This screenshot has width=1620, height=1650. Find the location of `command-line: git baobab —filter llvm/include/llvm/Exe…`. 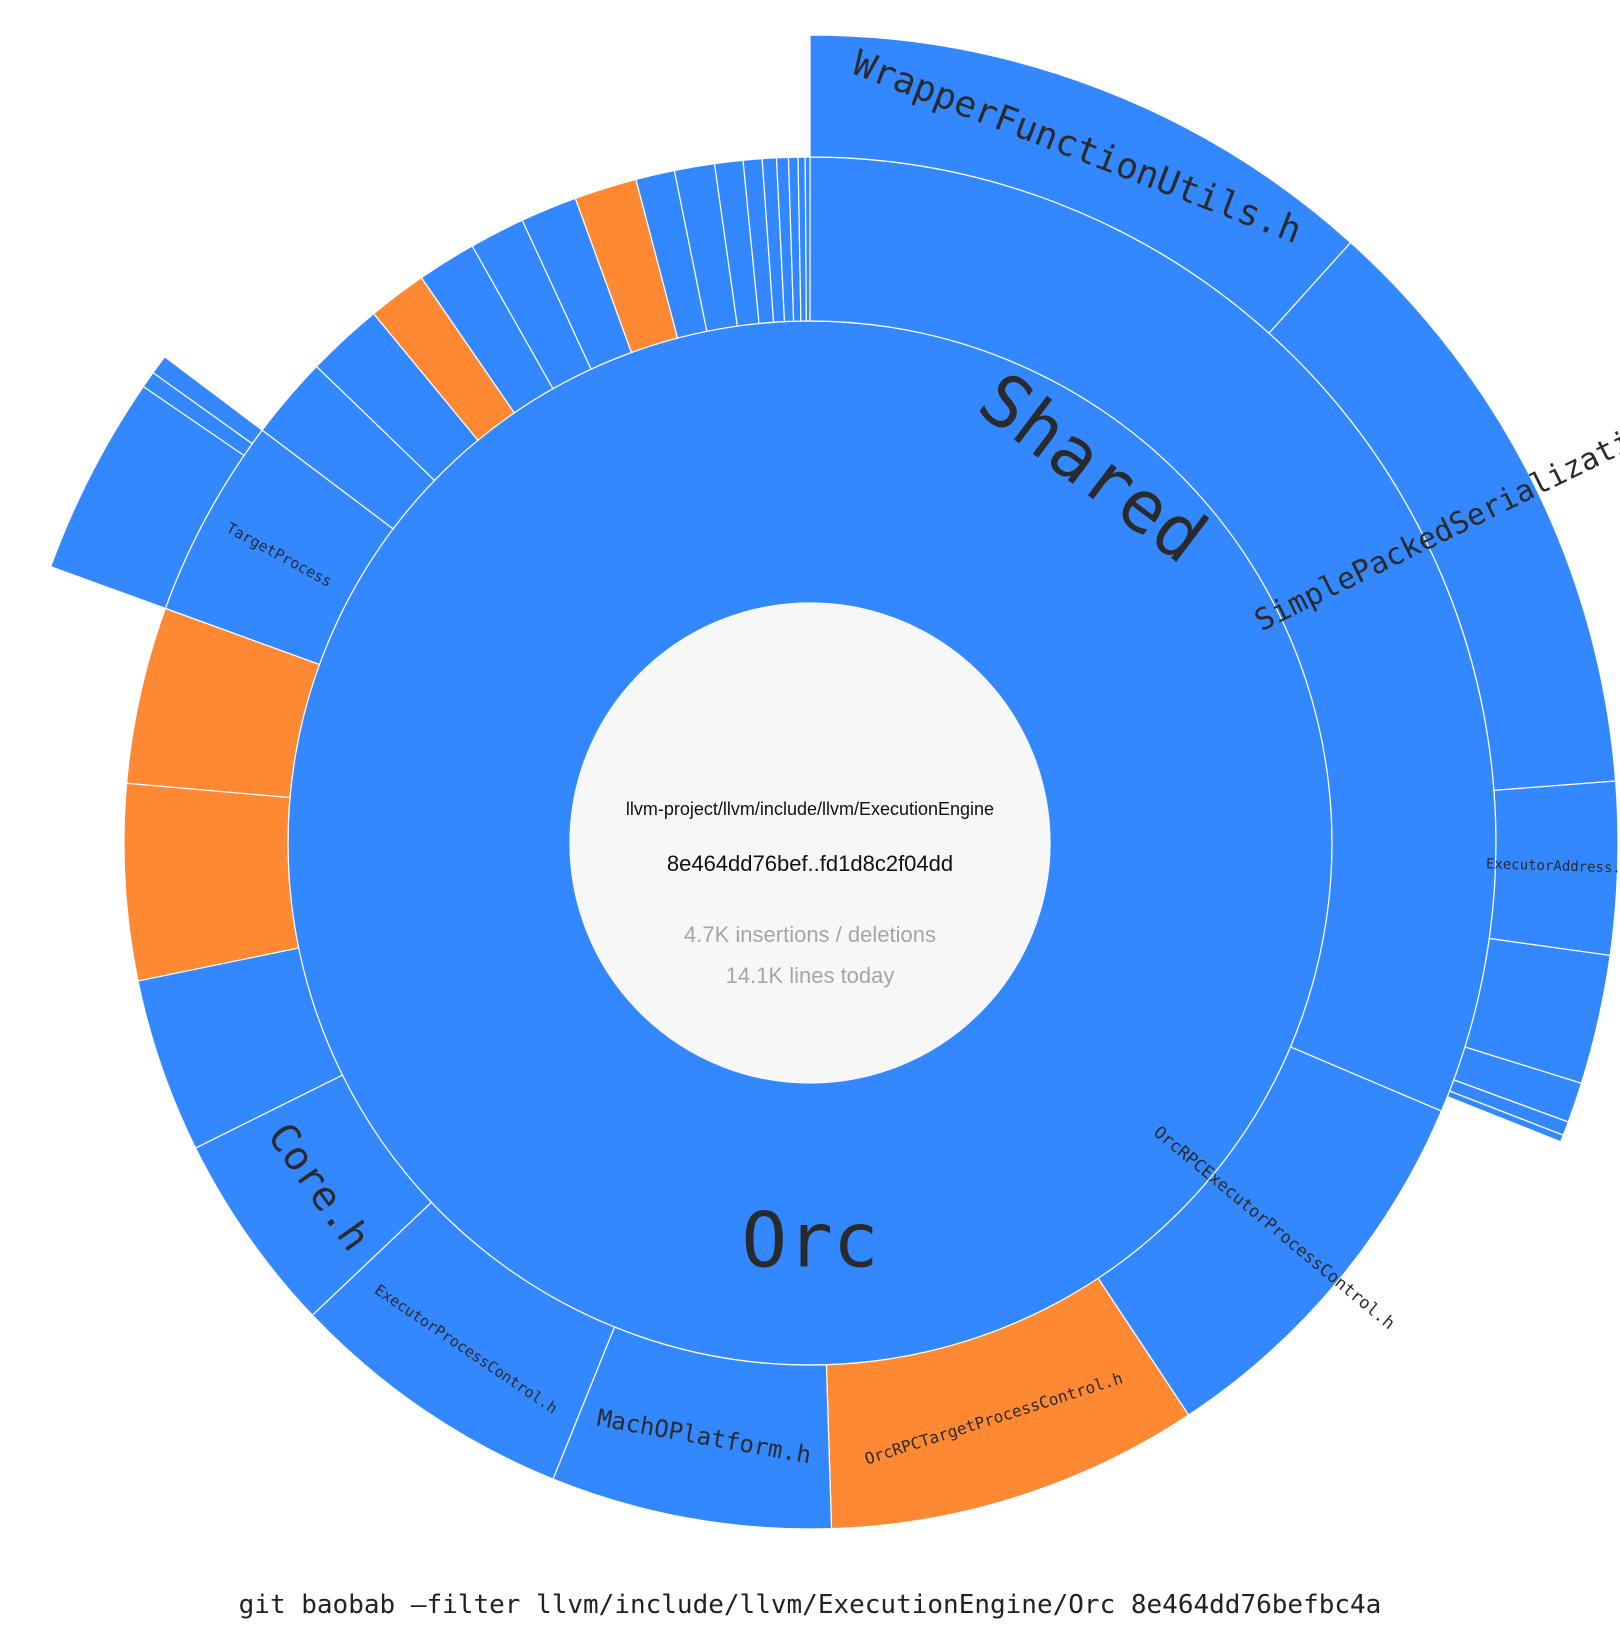

command-line: git baobab —filter llvm/include/llvm/Exe… is located at coordinates (810, 1605).